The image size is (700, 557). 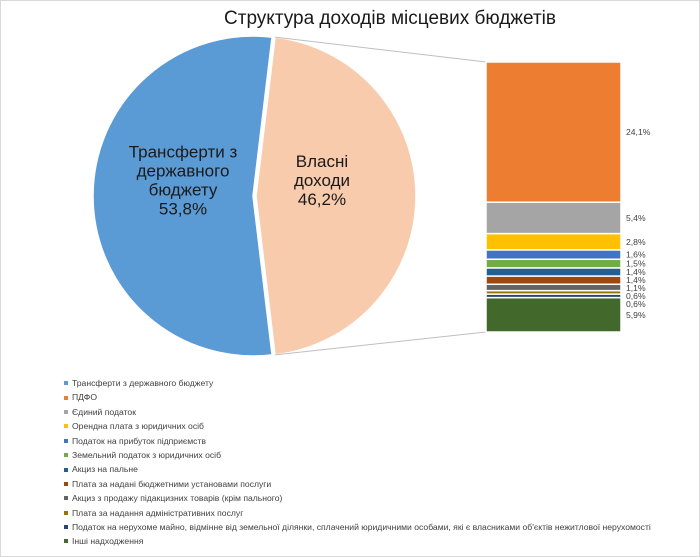 What do you see at coordinates (636, 264) in the screenshot?
I see `bar-segment-label-5: 1,5%` at bounding box center [636, 264].